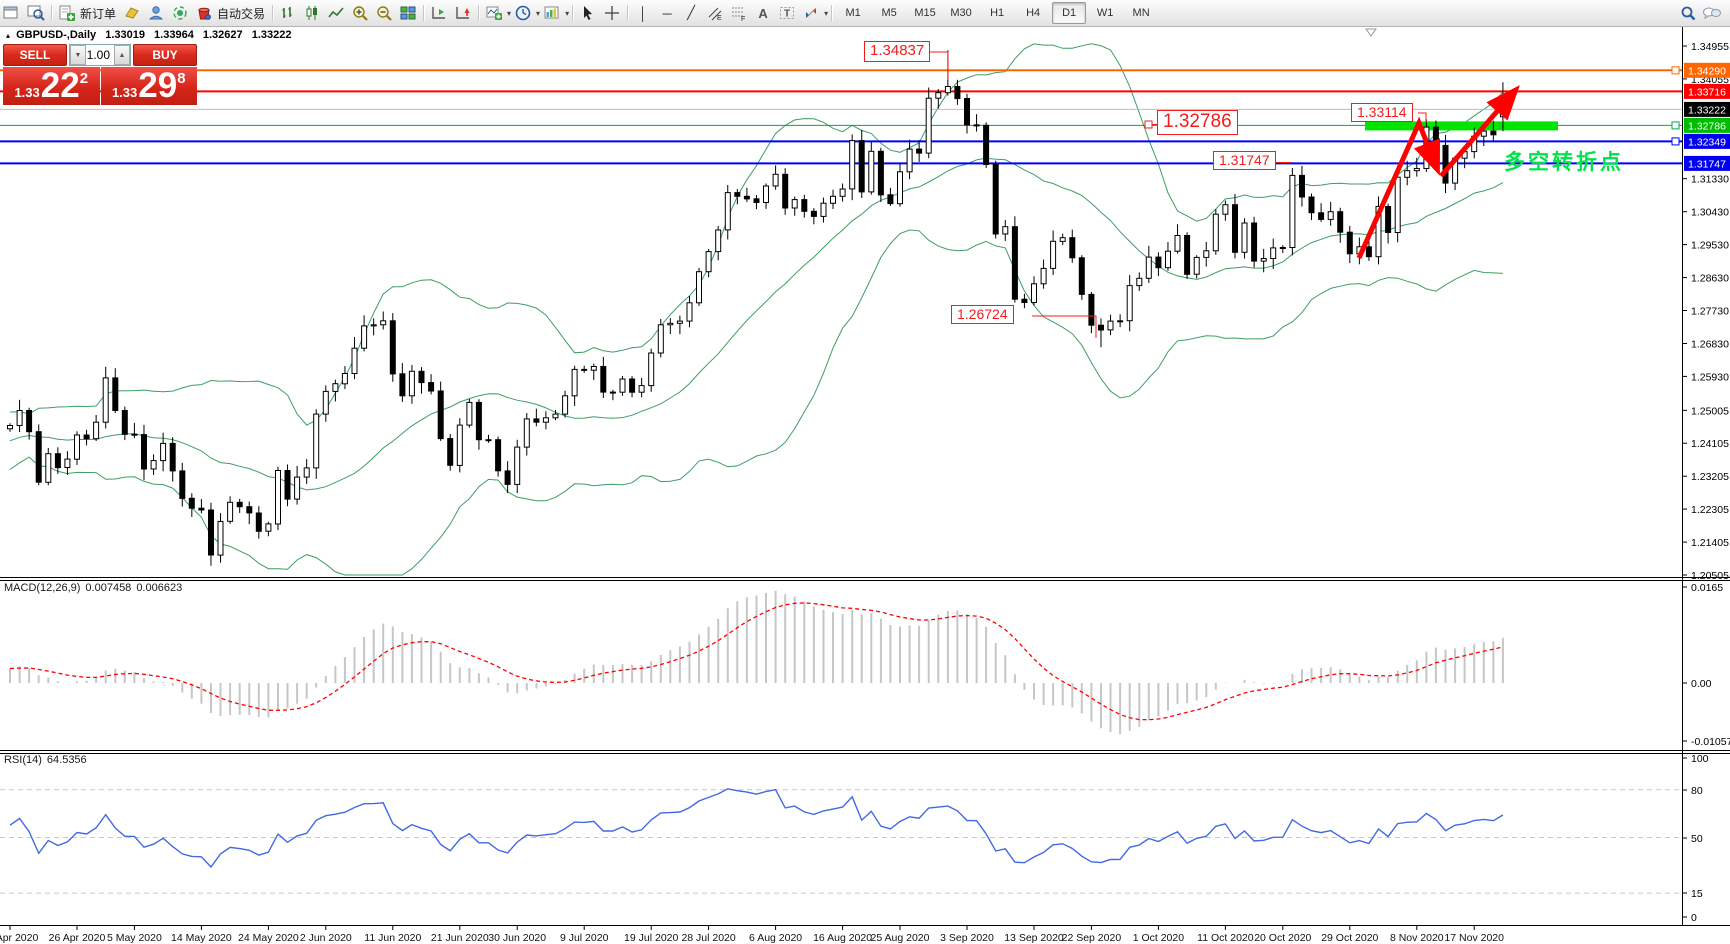 This screenshot has height=944, width=1730. I want to click on volume-stepper: ▼ 1.00 ▲, so click(100, 55).